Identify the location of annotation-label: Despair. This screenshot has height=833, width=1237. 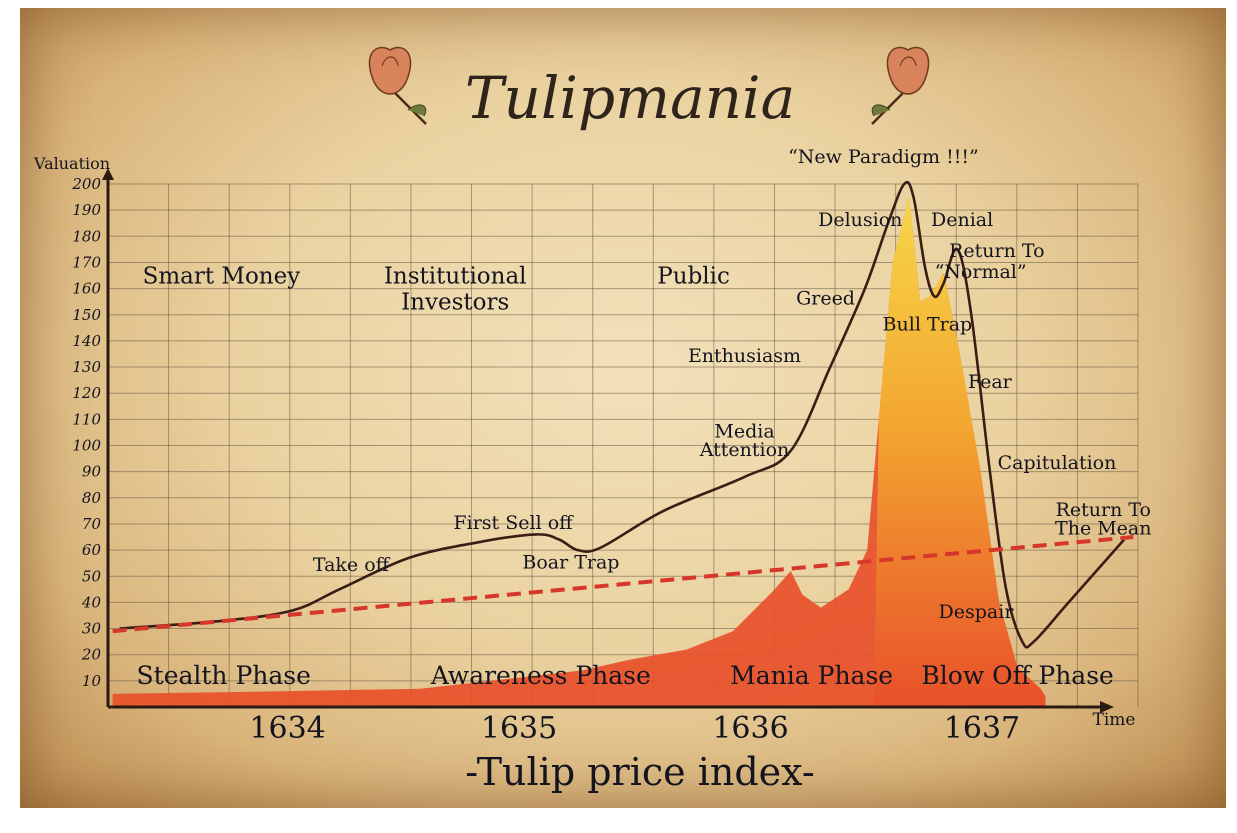
(977, 612).